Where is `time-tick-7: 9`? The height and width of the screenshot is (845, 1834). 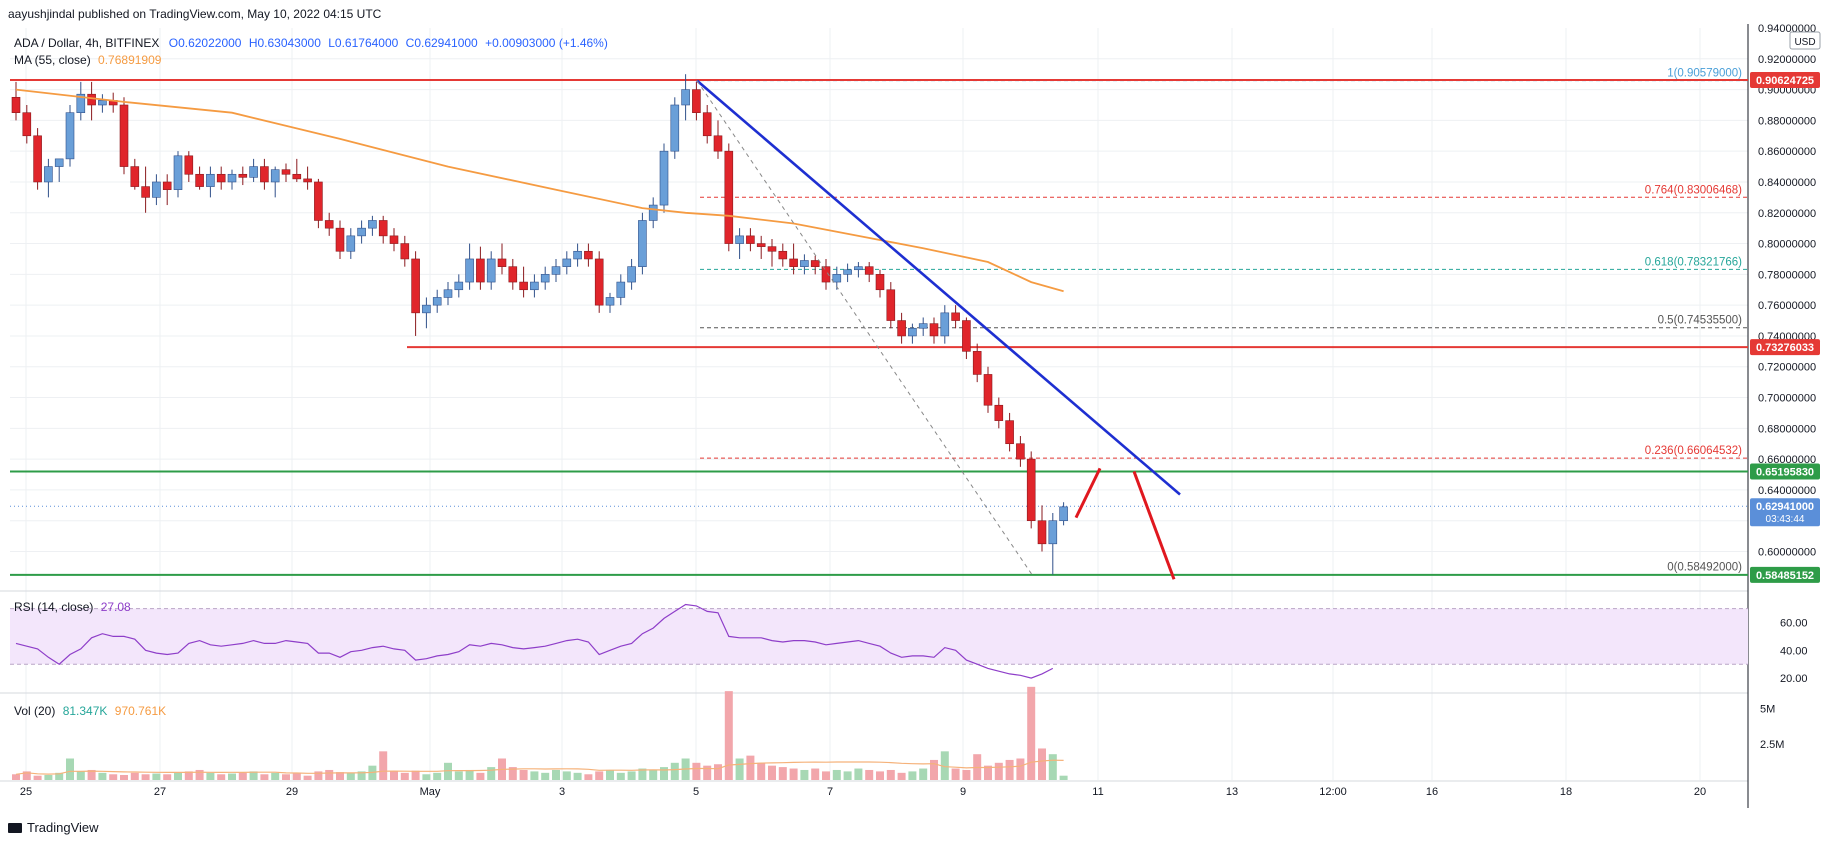
time-tick-7: 9 is located at coordinates (963, 792).